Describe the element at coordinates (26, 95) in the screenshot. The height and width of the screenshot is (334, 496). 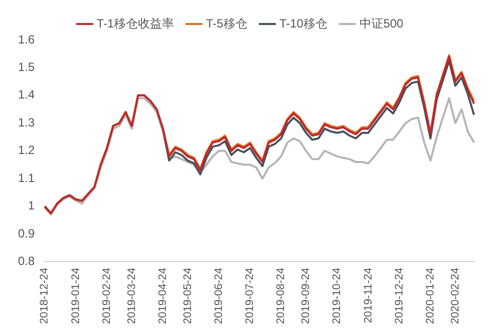
I see `y-tick-label: 1.4` at that location.